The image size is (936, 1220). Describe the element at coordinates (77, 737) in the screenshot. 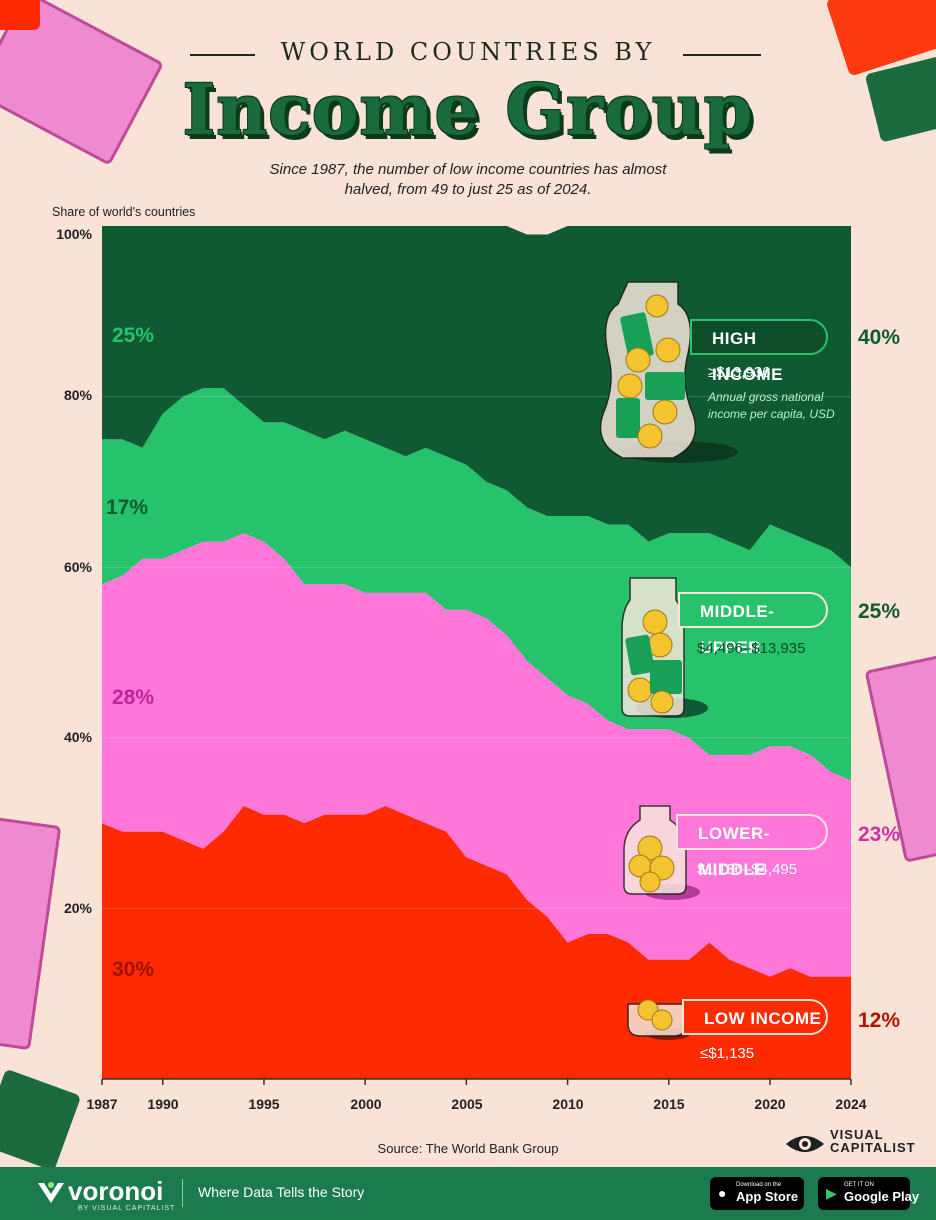

I see `y-tick-label: 40%` at that location.